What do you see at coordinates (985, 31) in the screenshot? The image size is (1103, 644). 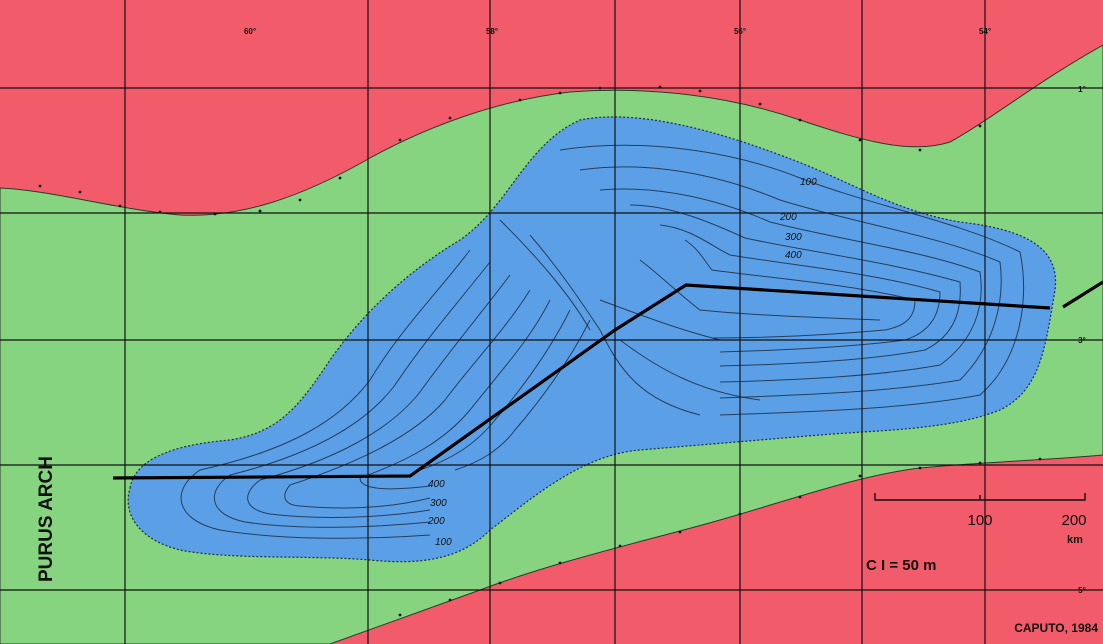 I see `lon-label-54: 54°` at bounding box center [985, 31].